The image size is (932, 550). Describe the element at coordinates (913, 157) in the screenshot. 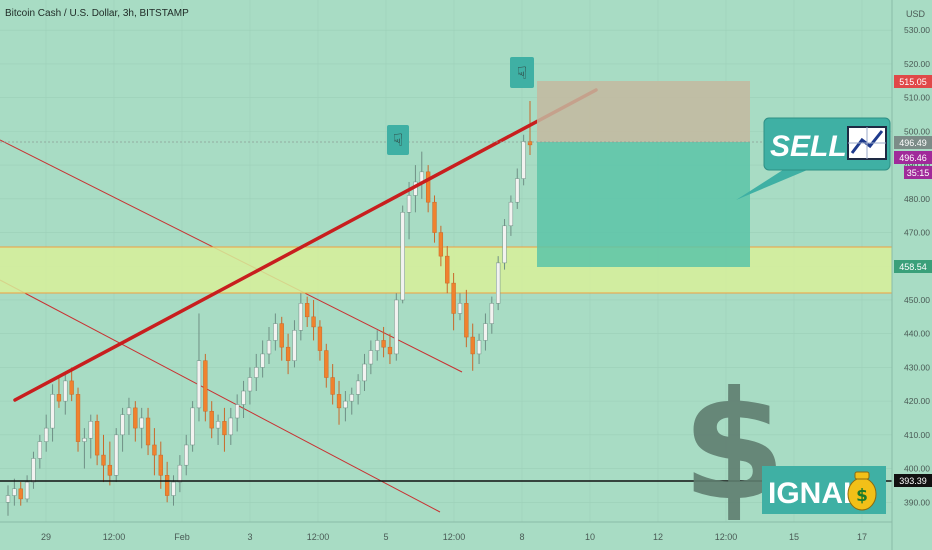

I see `entry-price-tag-bg` at that location.